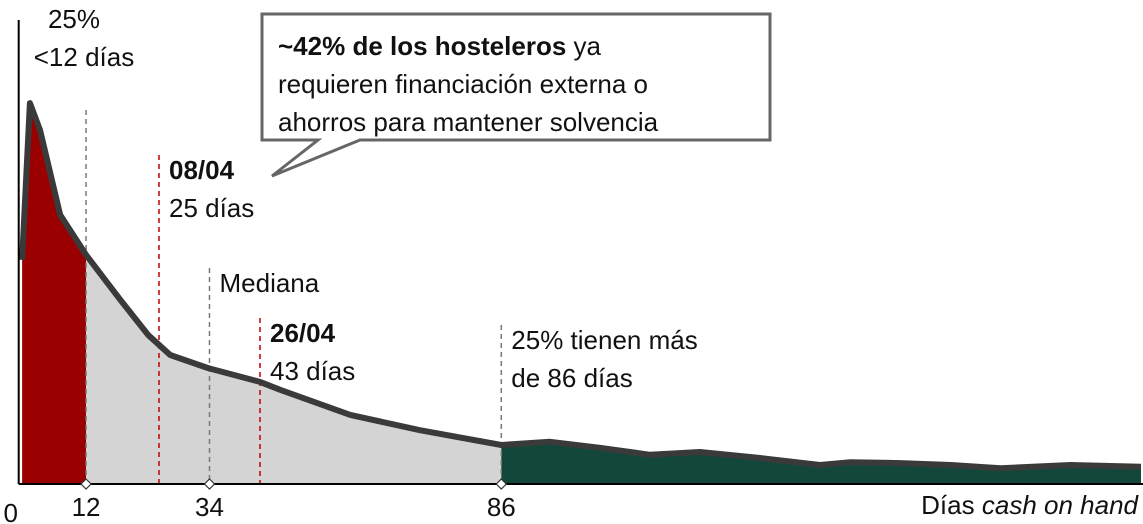 The height and width of the screenshot is (524, 1143). Describe the element at coordinates (84, 57) in the screenshot. I see `annotation: <12 días` at that location.